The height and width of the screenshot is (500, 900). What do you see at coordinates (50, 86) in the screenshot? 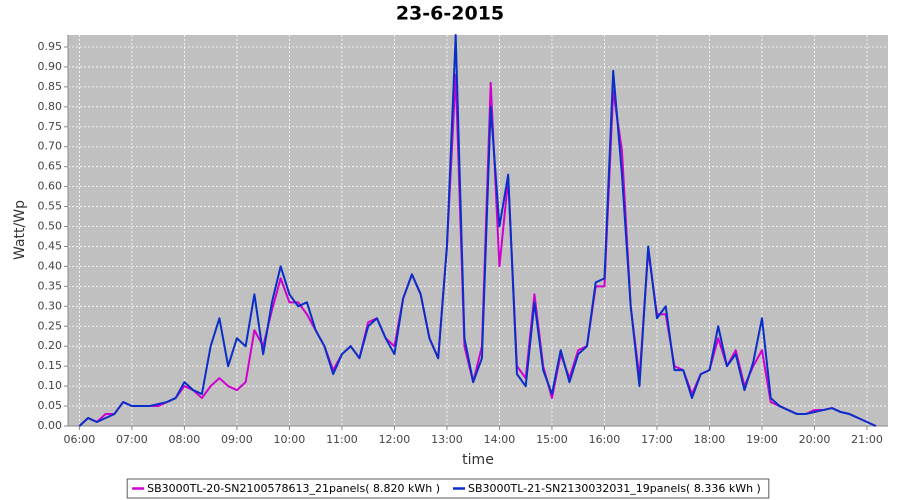
I see `y-tick-label: 0.85` at bounding box center [50, 86].